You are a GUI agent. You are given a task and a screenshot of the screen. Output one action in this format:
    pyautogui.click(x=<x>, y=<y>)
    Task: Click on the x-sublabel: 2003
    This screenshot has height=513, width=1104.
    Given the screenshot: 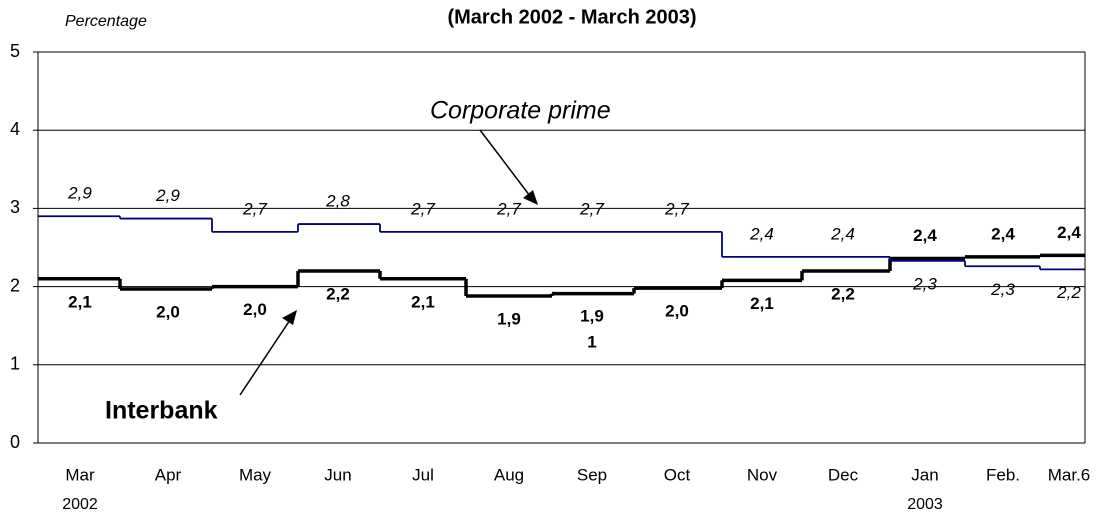 What is the action you would take?
    pyautogui.click(x=925, y=504)
    